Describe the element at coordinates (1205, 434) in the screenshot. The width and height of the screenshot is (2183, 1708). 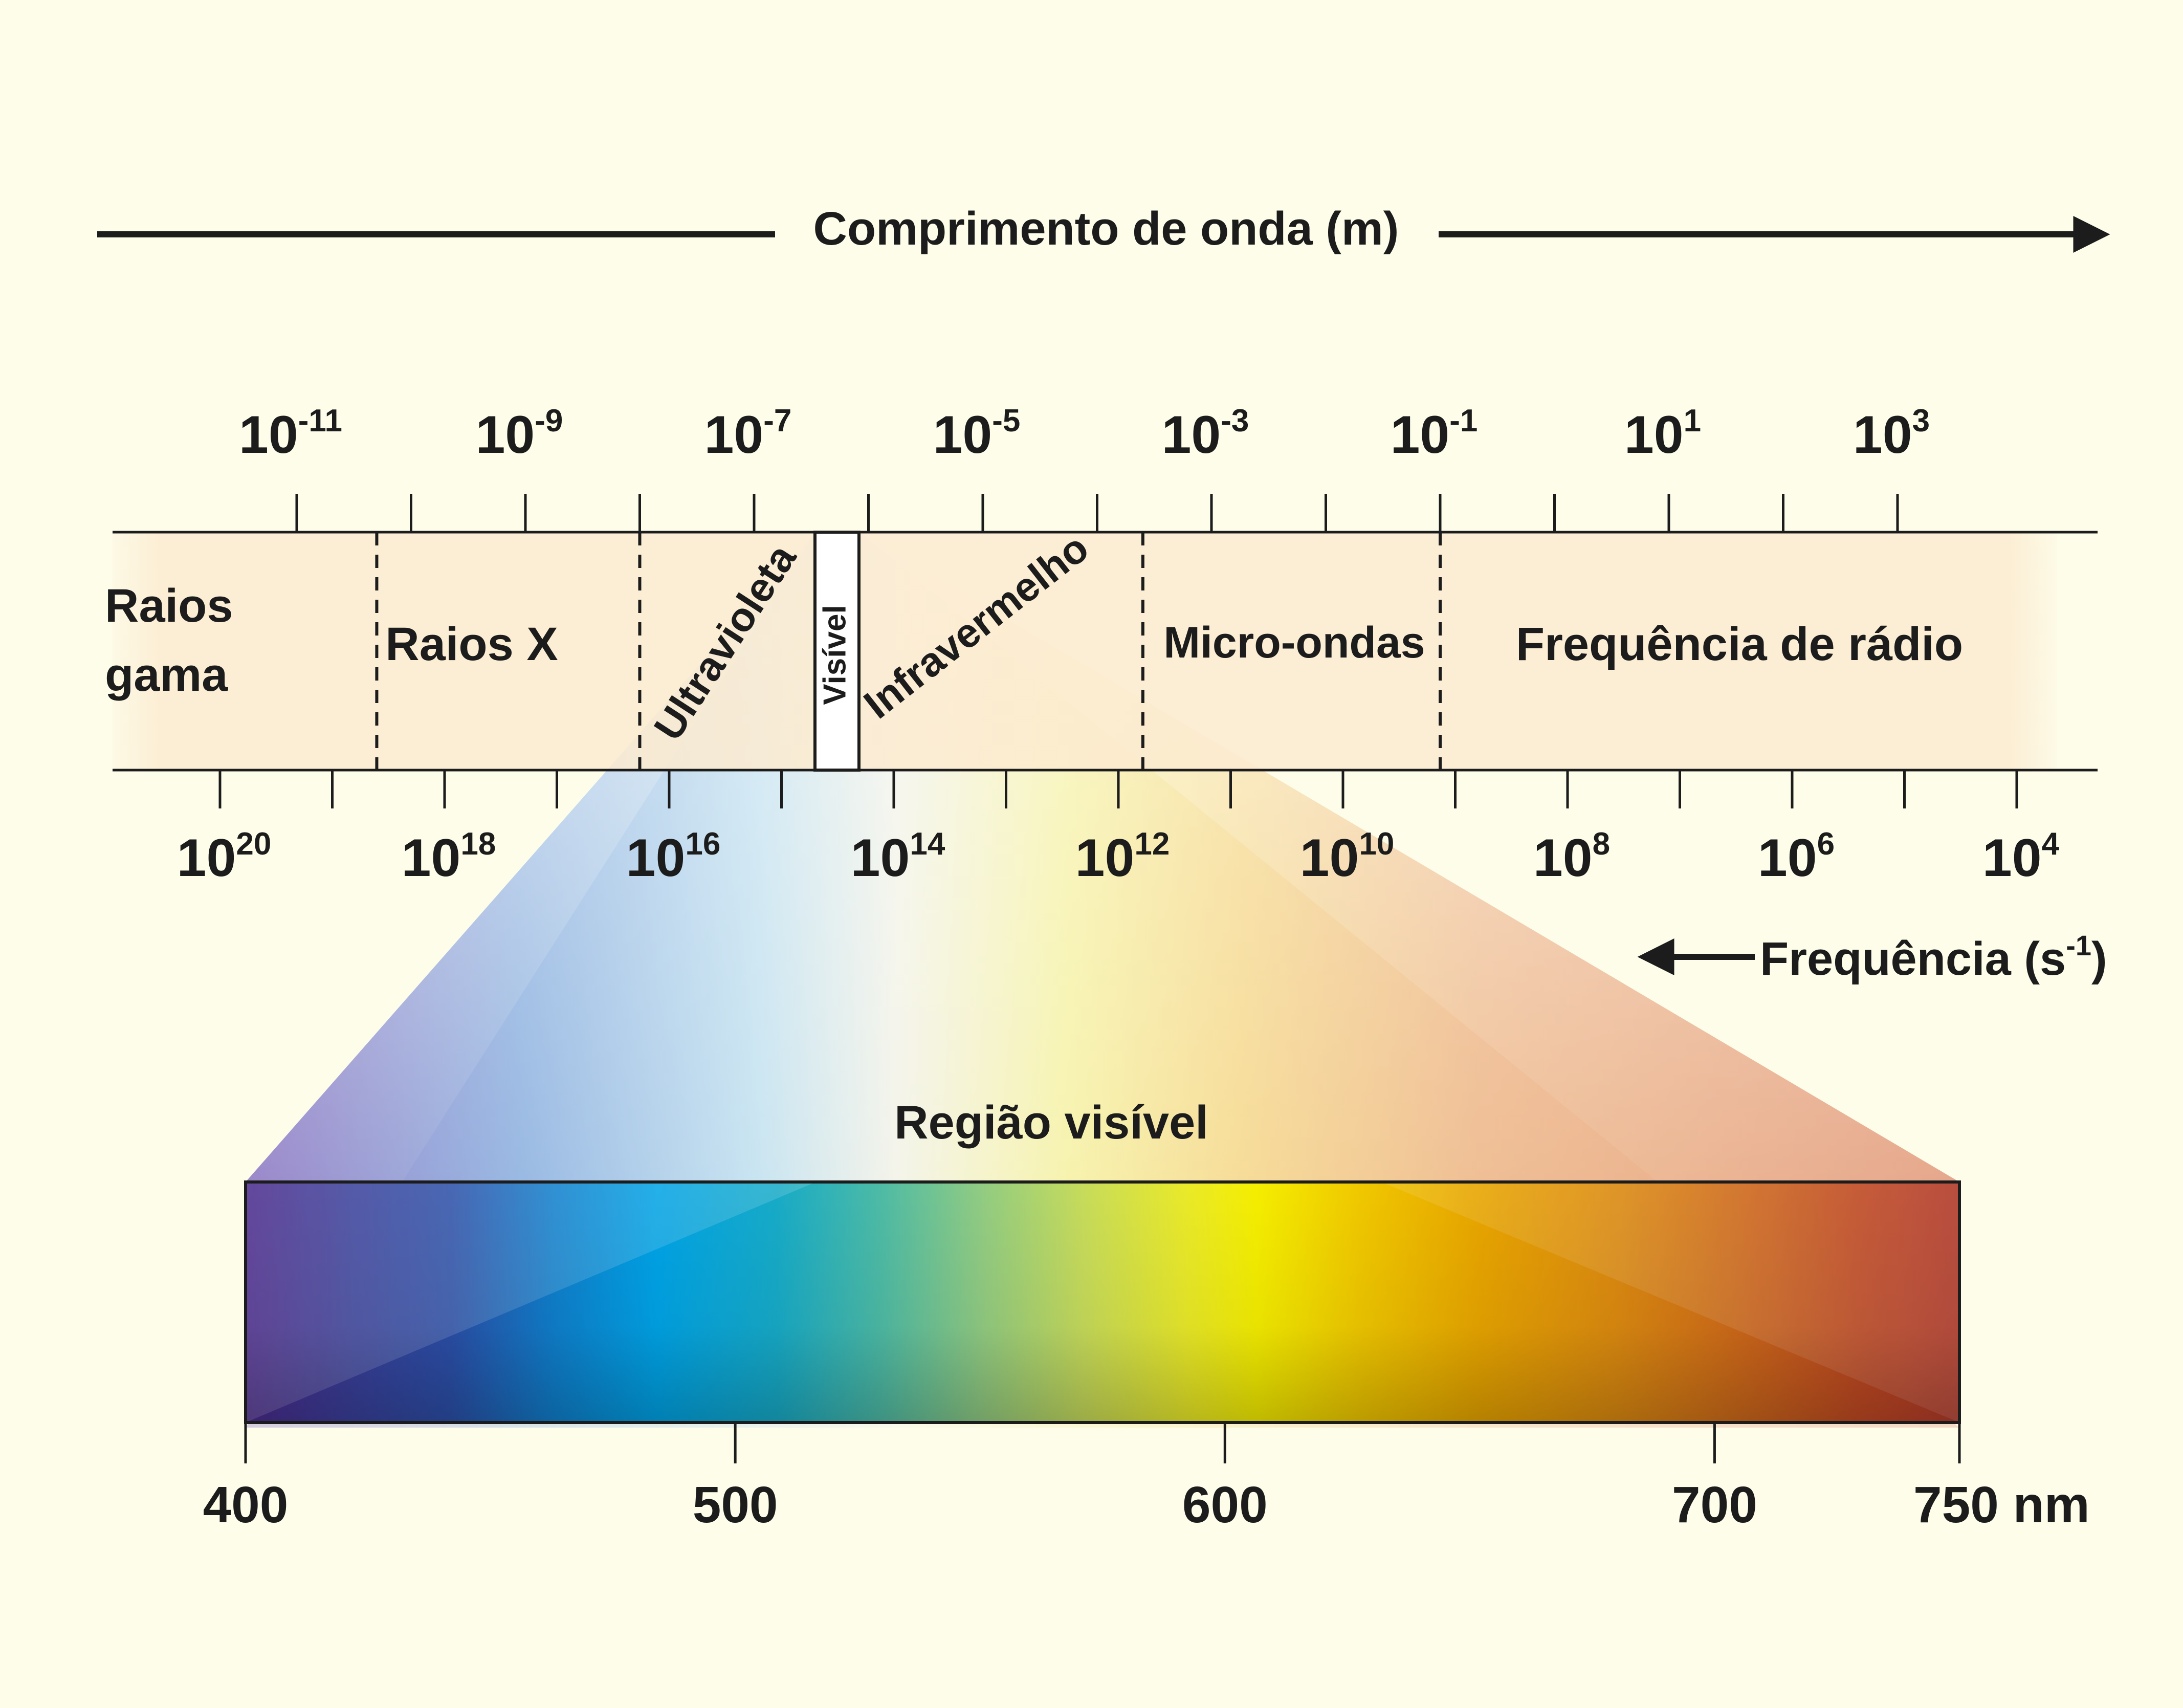
I see `wavelength-tick-label: 10⁻³` at that location.